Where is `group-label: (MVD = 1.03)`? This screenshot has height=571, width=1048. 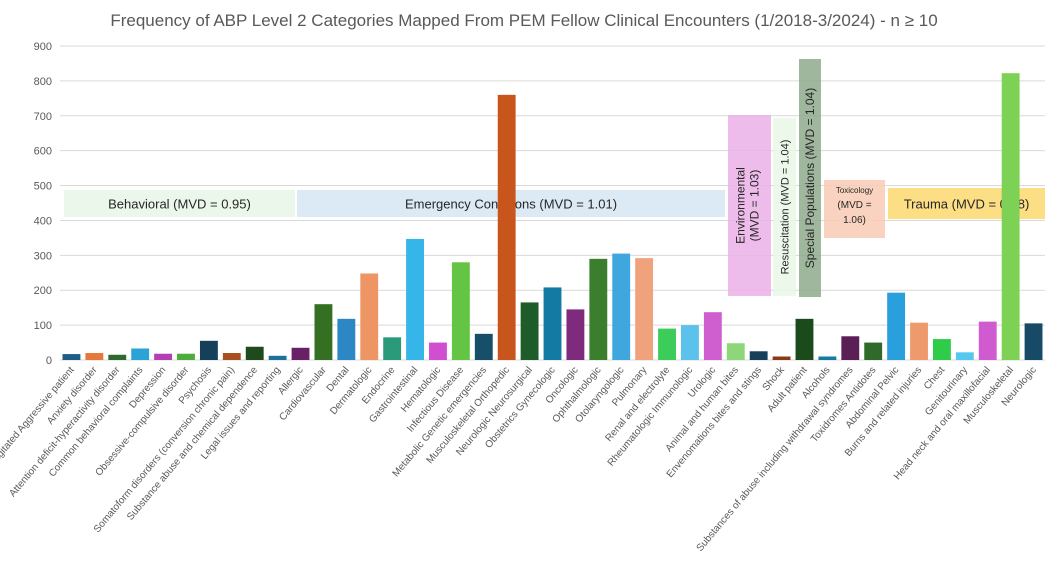
group-label: (MVD = 1.03) is located at coordinates (755, 206).